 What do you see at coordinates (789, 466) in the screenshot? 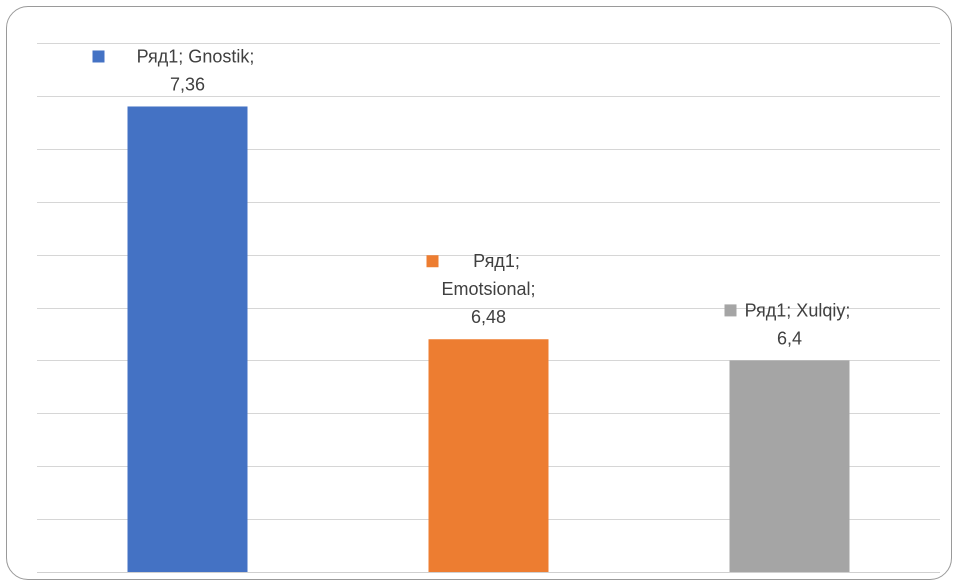
I see `bar-xulqiy` at bounding box center [789, 466].